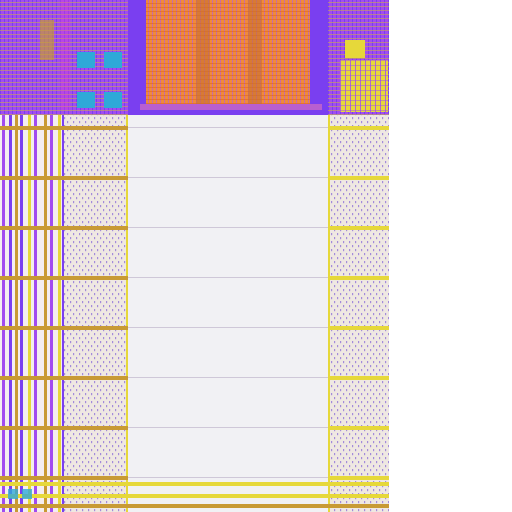  Describe the element at coordinates (231, 107) in the screenshot. I see `macro-power-ring` at that location.